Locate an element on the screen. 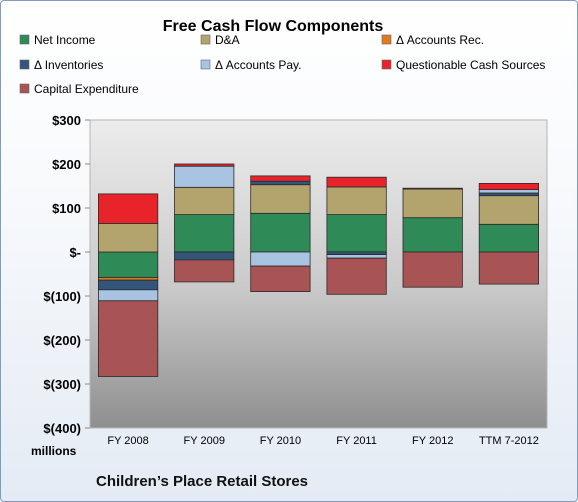  y-axis: $300 $200 $100 $- $(100) $(200) $(300) $(400) is located at coordinates (66, 274).